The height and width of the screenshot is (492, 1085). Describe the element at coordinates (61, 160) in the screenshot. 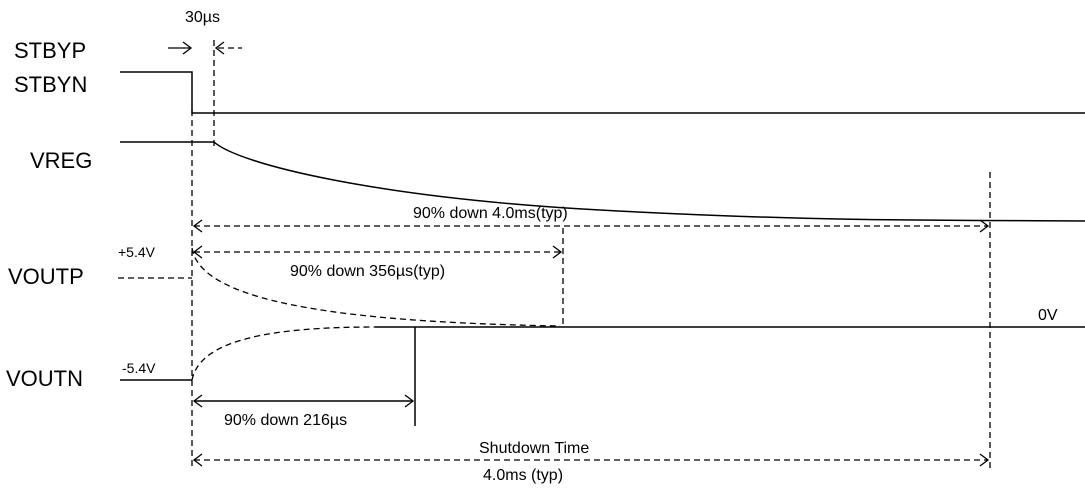

I see `signal-label-vreg: VREG` at that location.